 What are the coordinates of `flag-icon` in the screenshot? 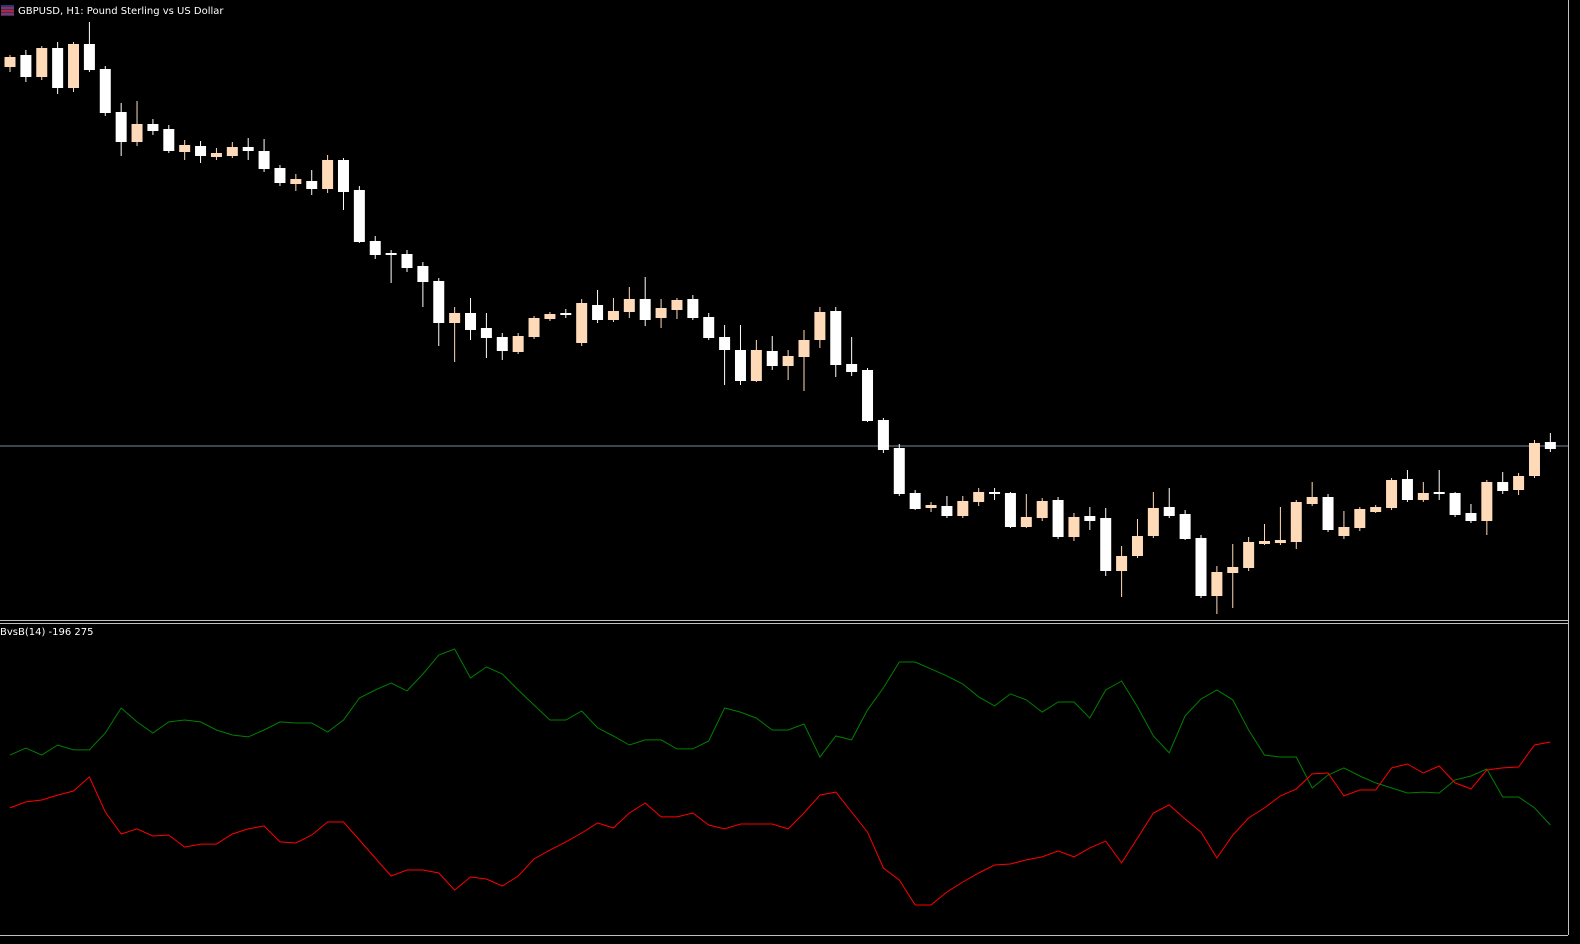 It's located at (7, 10).